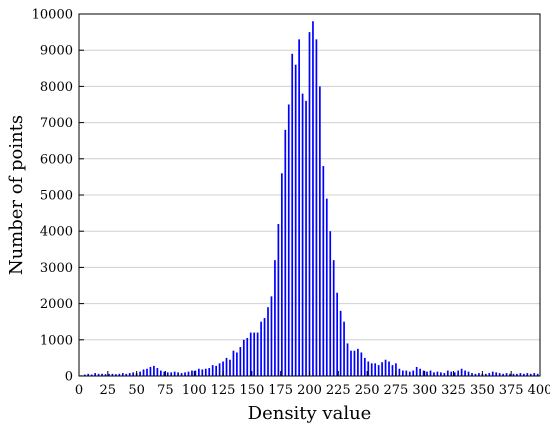 The height and width of the screenshot is (436, 550). Describe the element at coordinates (194, 390) in the screenshot. I see `x-tick-label: 100` at that location.